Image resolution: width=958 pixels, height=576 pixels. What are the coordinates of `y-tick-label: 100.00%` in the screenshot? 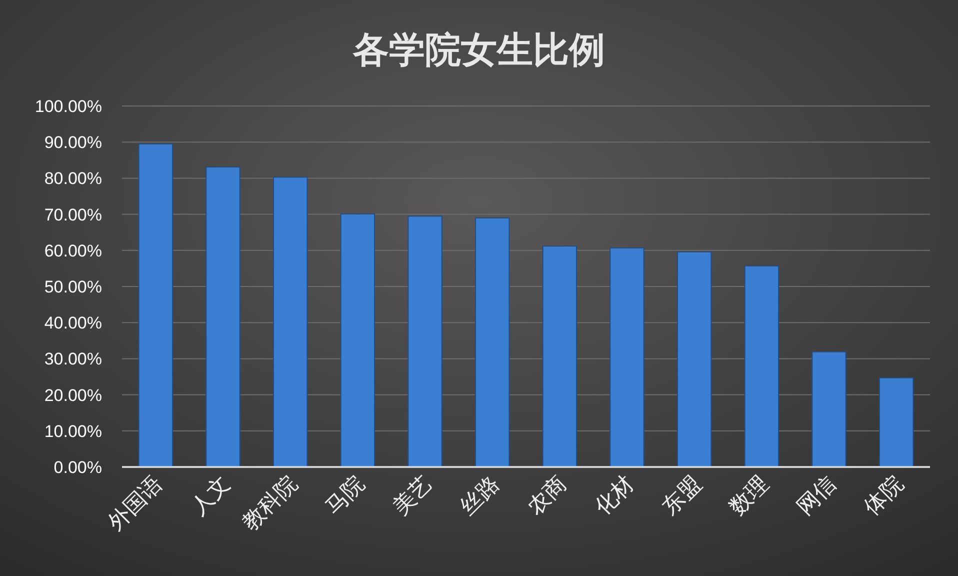 It's located at (68, 106).